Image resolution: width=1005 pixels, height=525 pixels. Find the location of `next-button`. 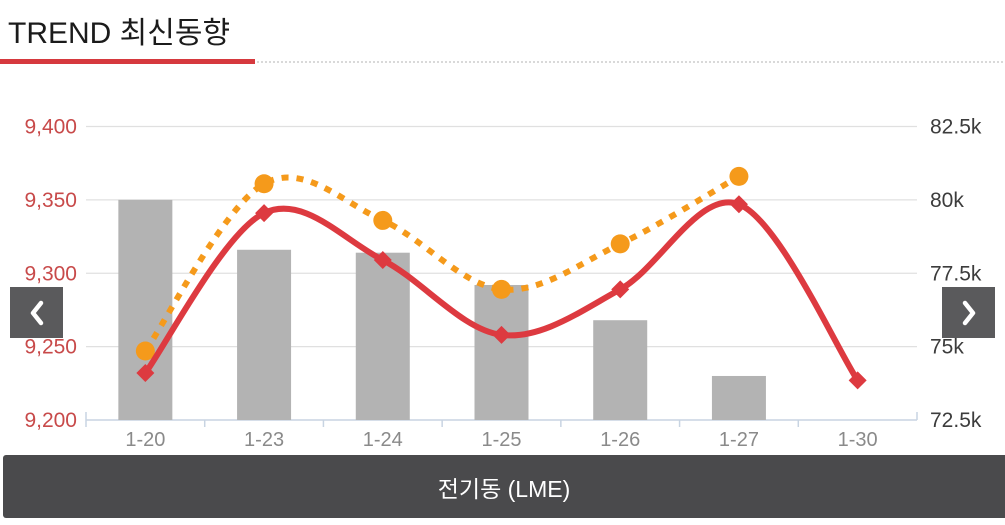

next-button is located at coordinates (968, 312).